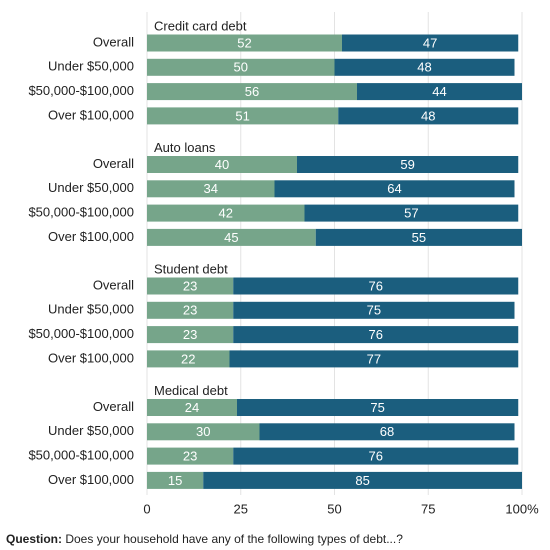 This screenshot has width=550, height=550. I want to click on value-label: 15, so click(175, 480).